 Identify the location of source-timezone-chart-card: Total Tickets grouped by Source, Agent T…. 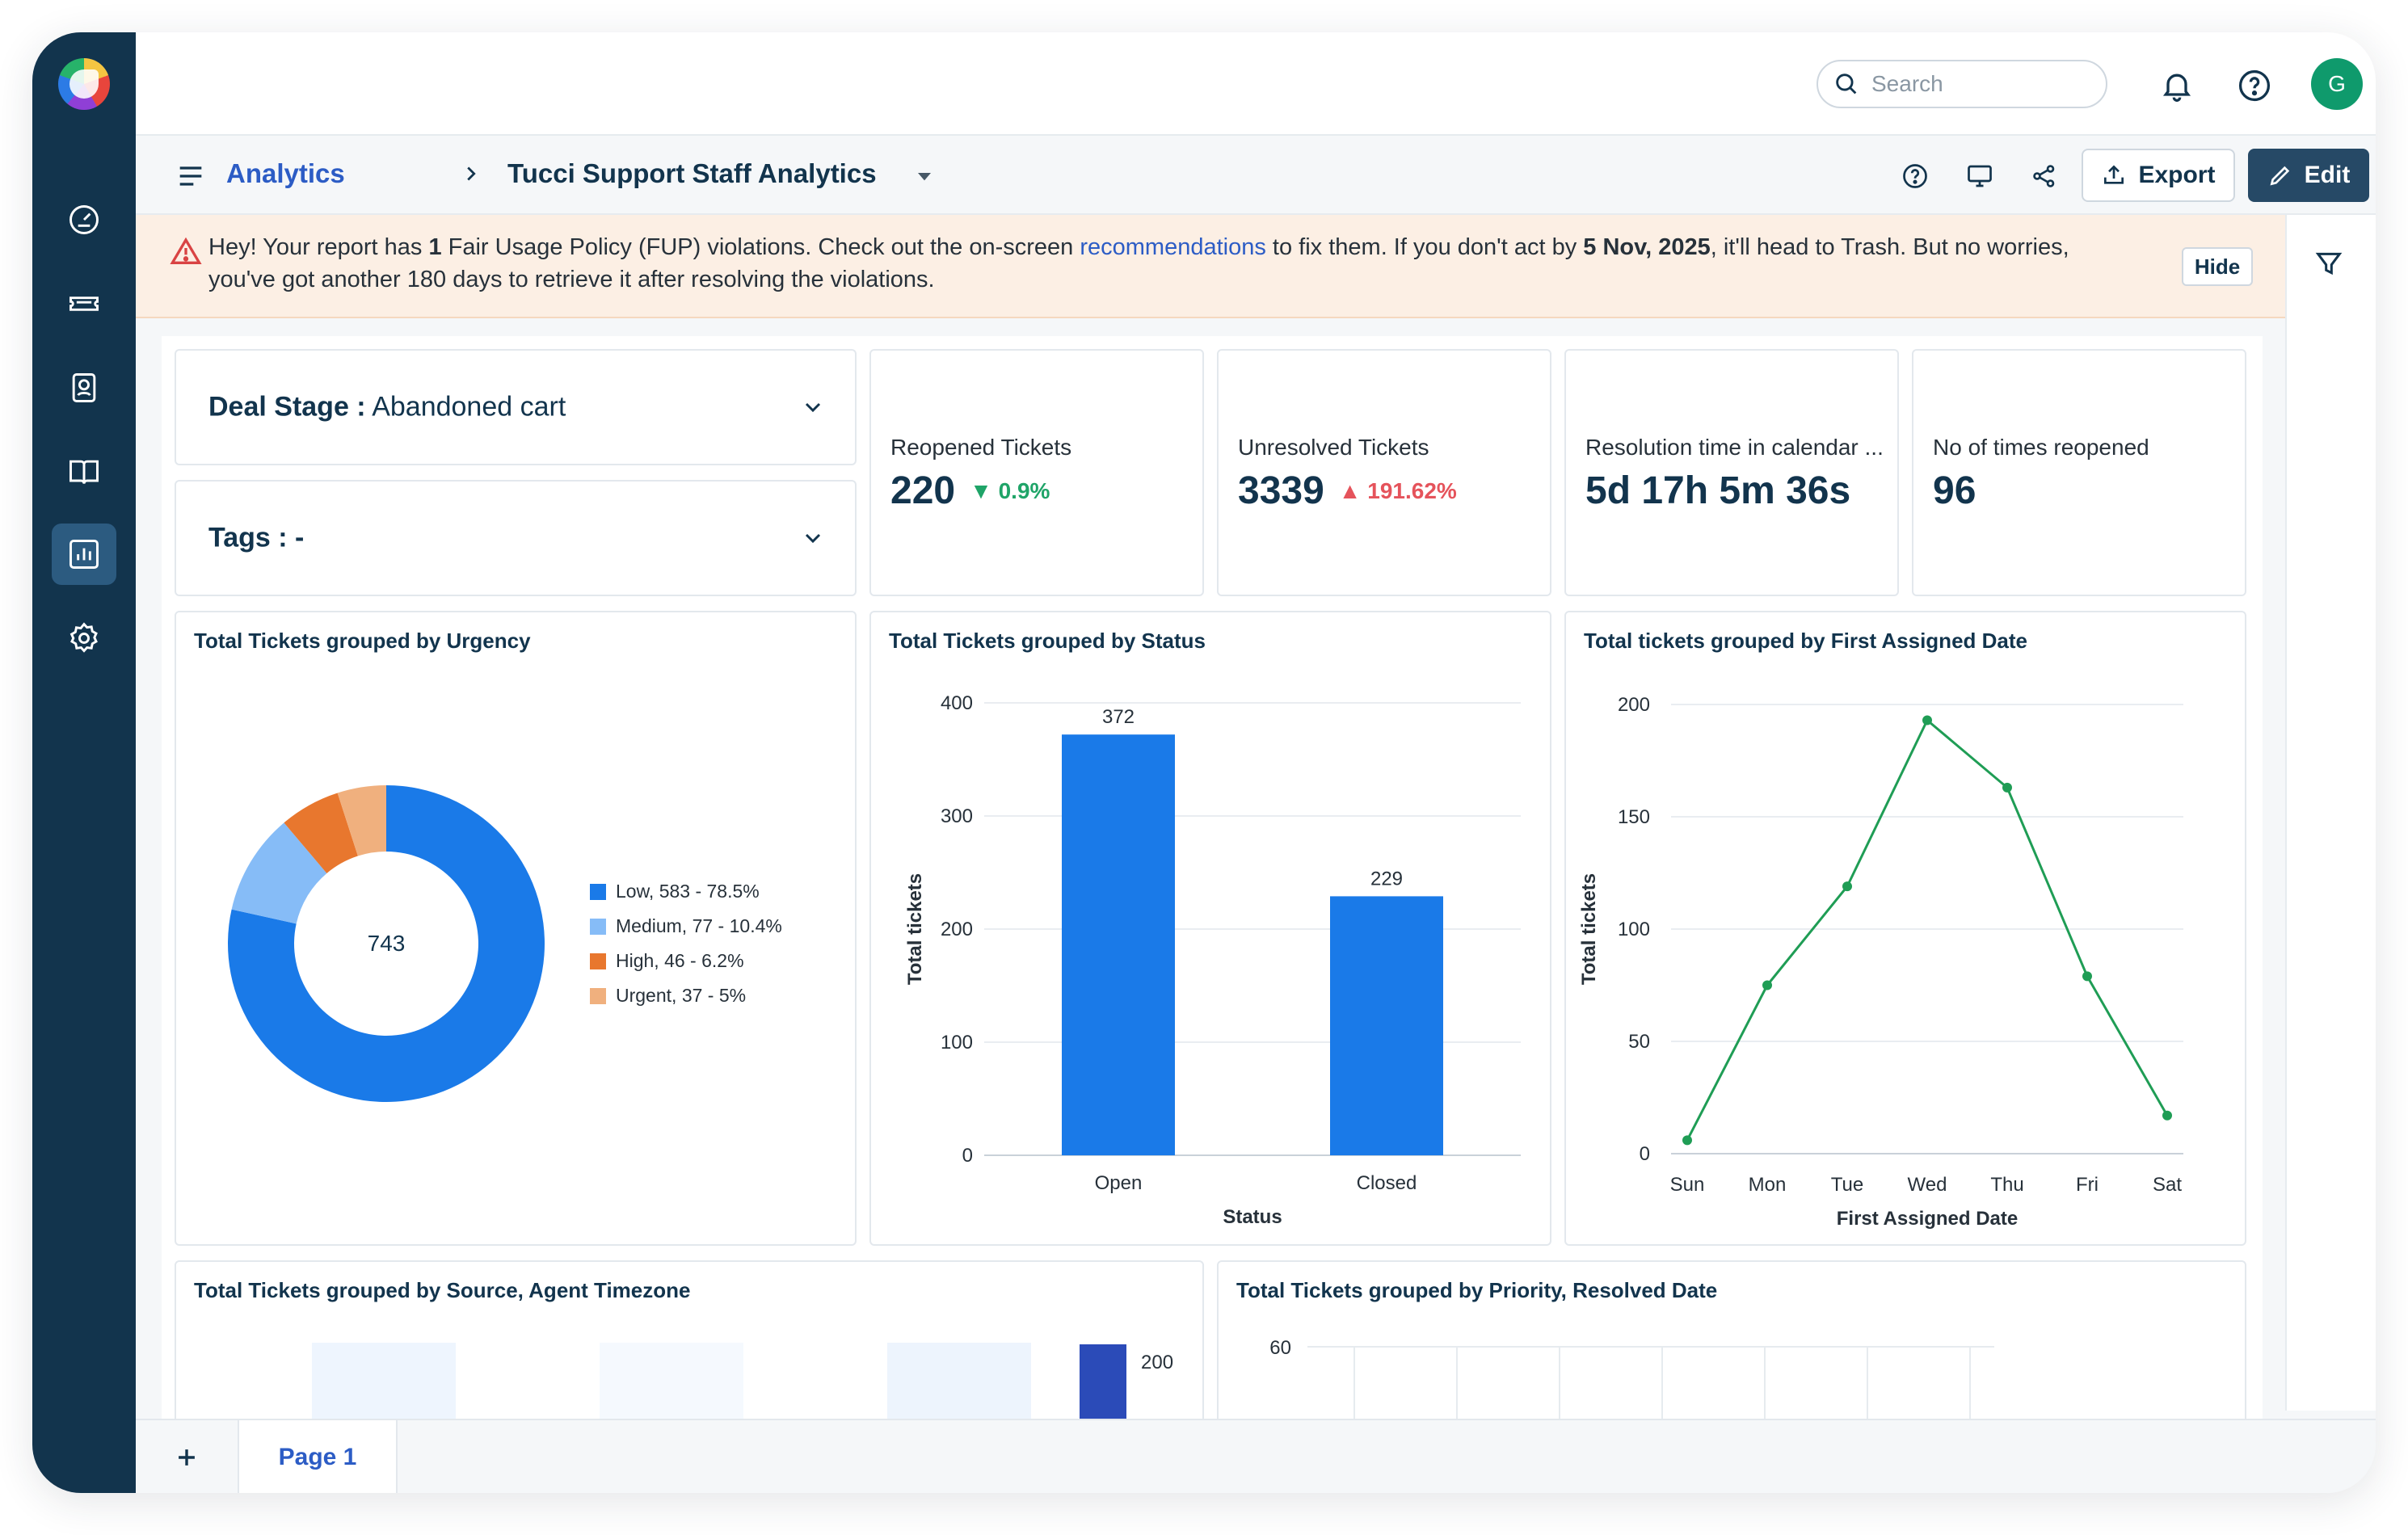
(689, 1340).